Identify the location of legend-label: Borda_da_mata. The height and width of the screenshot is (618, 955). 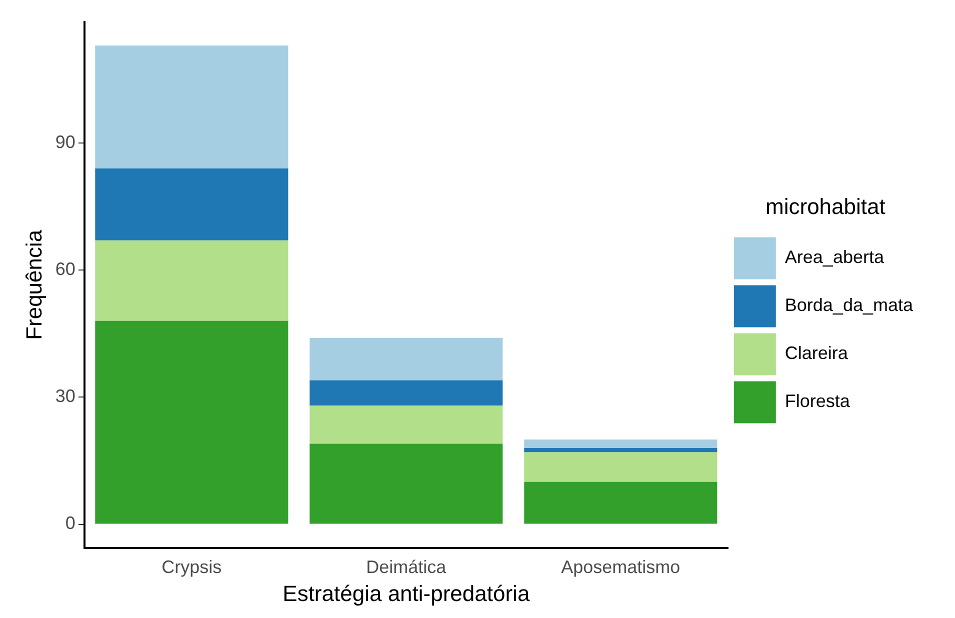
(849, 305).